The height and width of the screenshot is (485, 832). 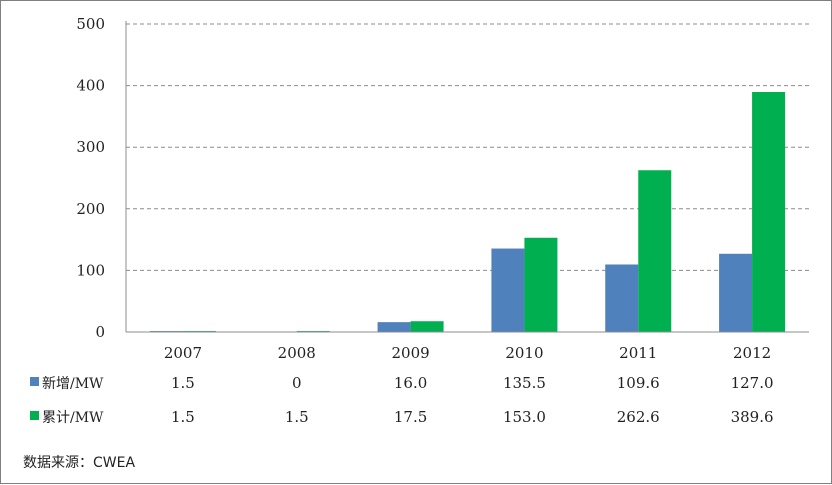 What do you see at coordinates (752, 353) in the screenshot?
I see `x-tick-label: 2012` at bounding box center [752, 353].